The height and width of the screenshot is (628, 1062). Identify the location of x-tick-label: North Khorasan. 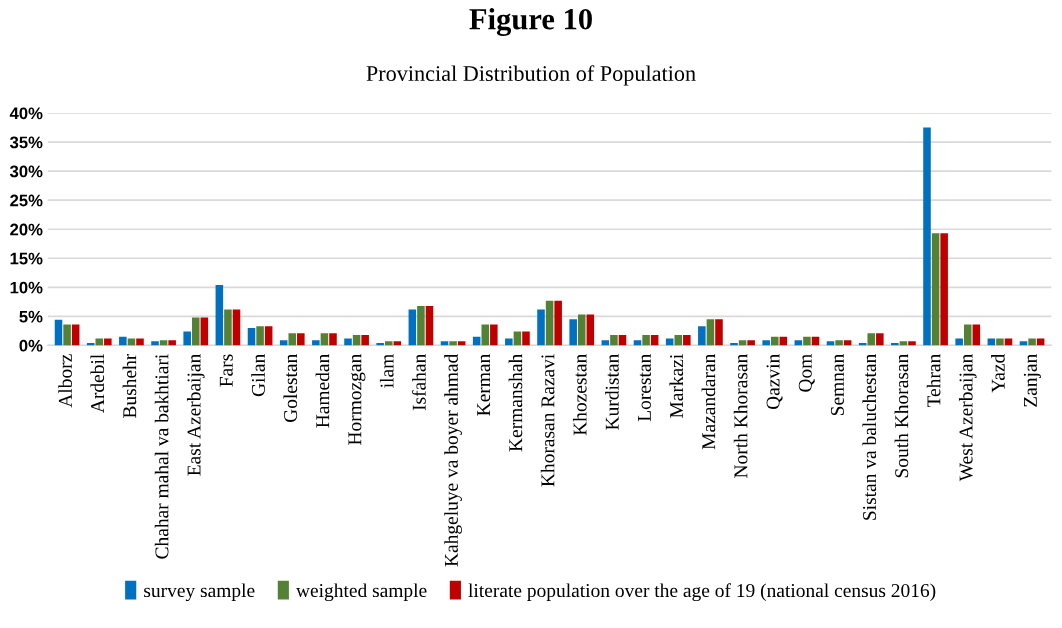
(740, 416).